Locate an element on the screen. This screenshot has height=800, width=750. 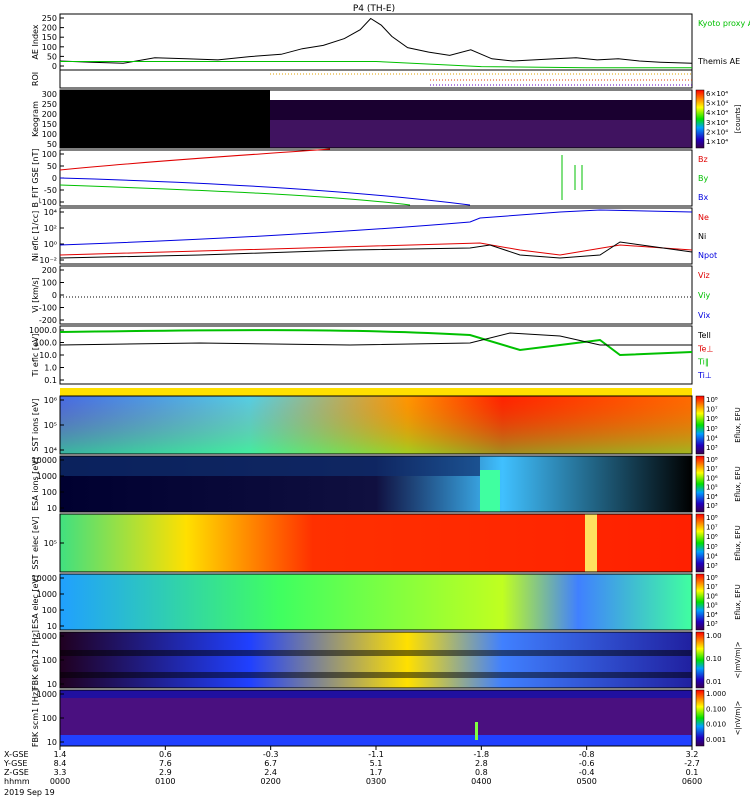
keogram-panel is located at coordinates (376, 119).